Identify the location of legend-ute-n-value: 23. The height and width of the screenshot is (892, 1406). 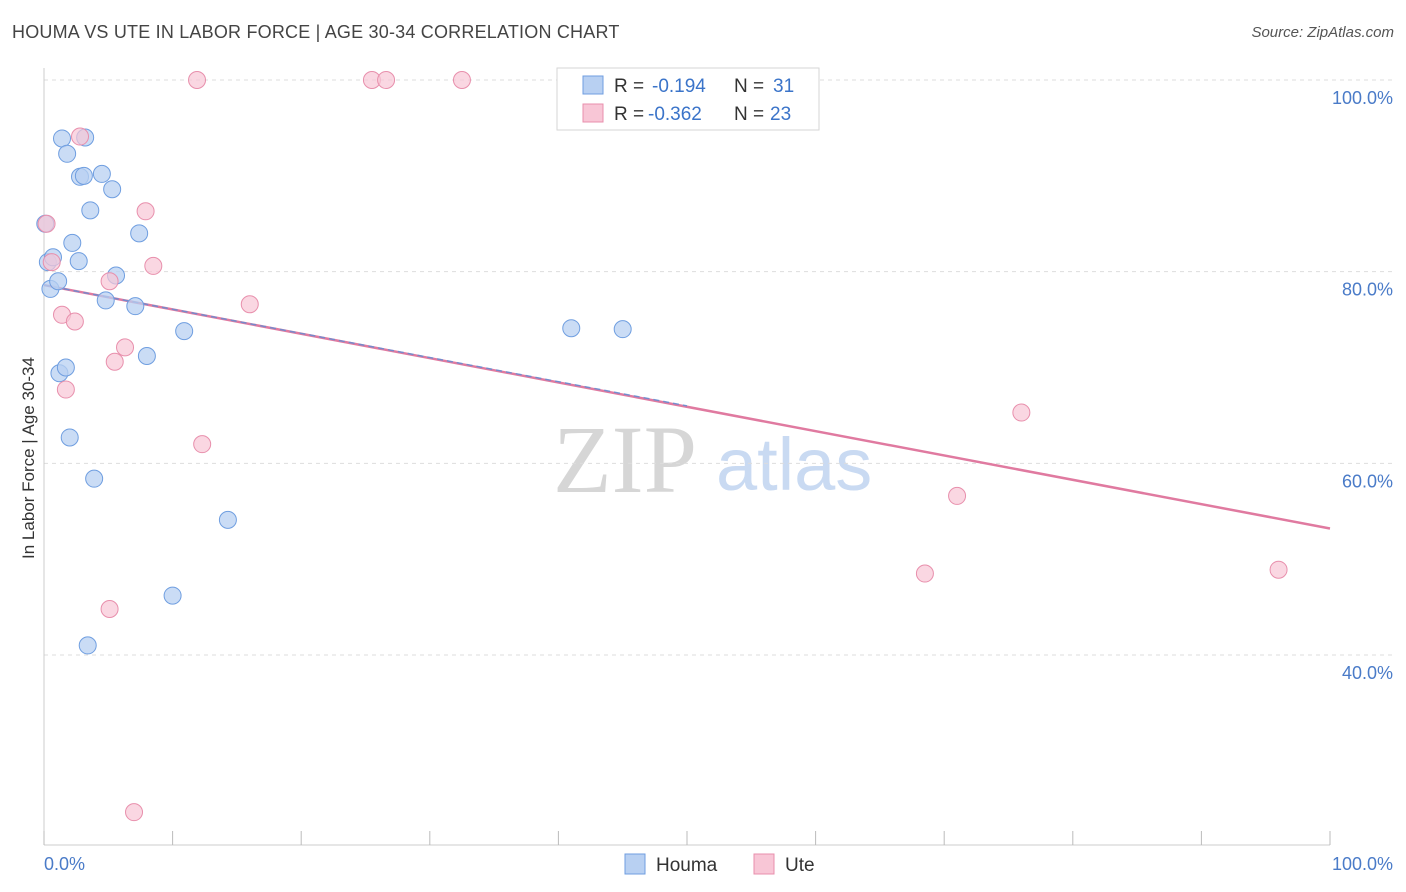
(780, 114).